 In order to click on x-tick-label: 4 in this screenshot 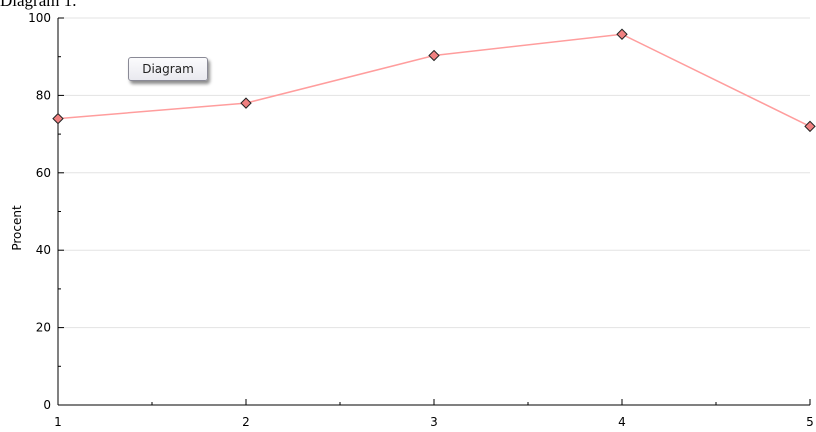, I will do `click(622, 422)`.